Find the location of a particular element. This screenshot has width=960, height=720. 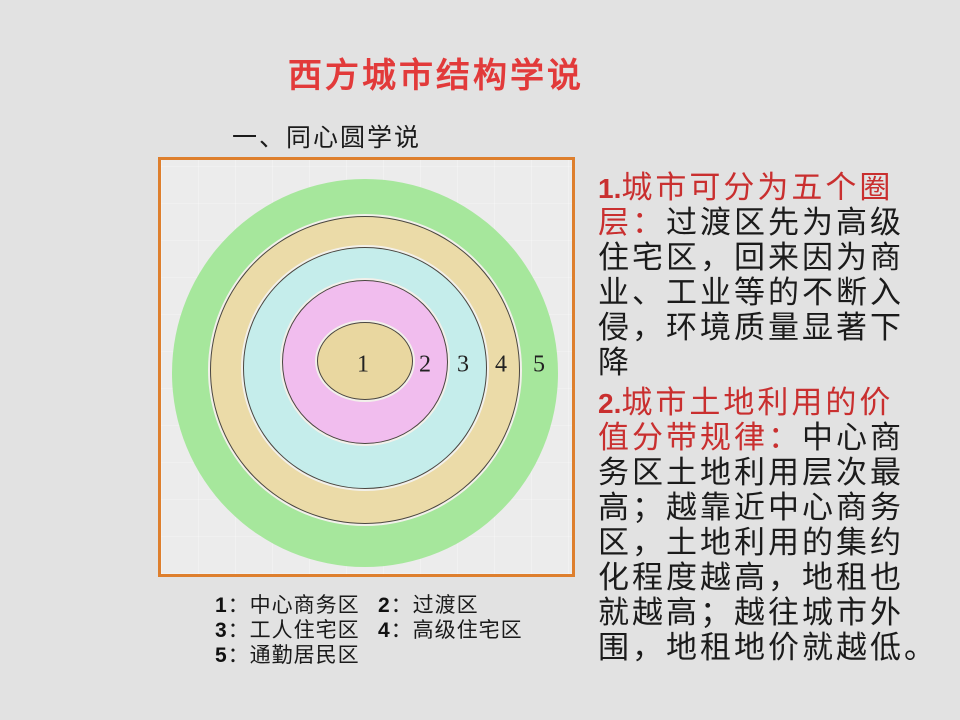

note-line: 值分带规律：中心商 is located at coordinates (777, 437).